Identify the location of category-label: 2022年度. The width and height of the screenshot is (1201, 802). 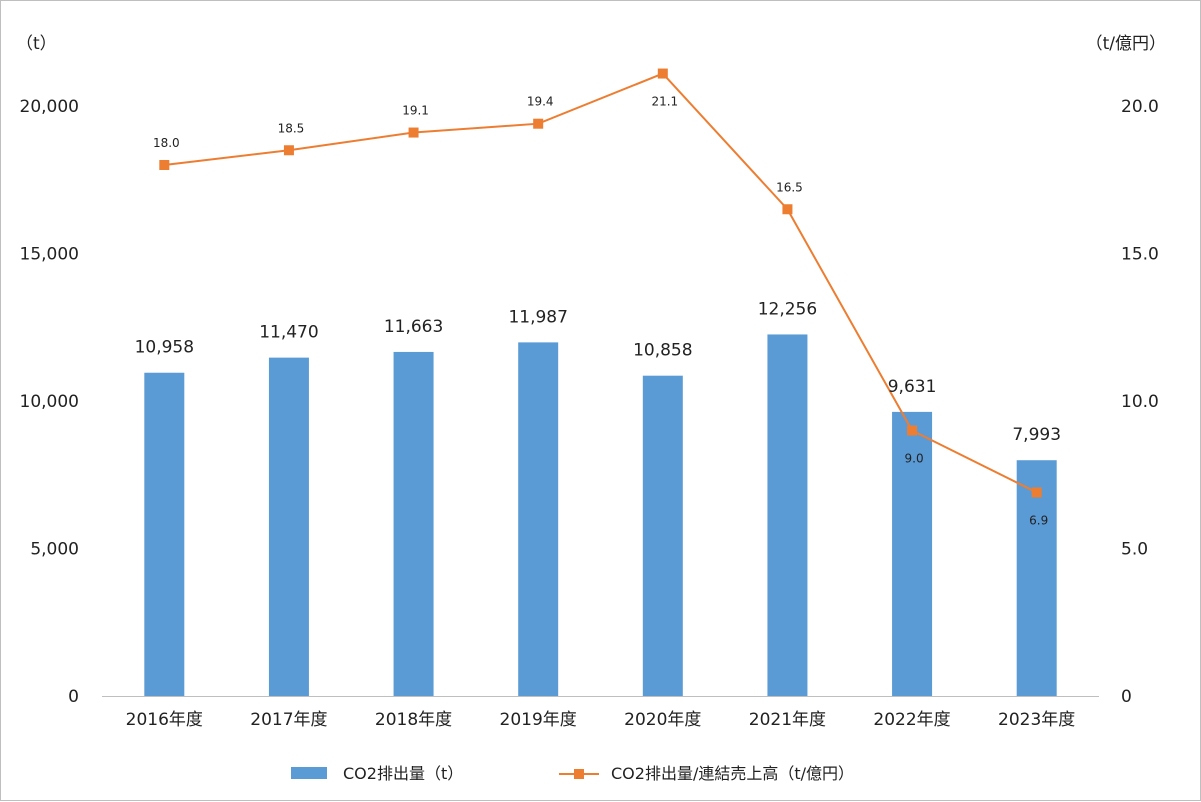
(911, 720).